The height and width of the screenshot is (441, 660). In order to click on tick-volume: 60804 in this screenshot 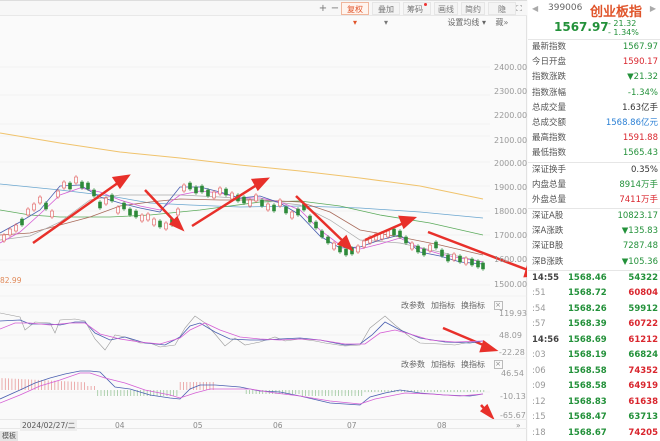, I will do `click(643, 293)`.